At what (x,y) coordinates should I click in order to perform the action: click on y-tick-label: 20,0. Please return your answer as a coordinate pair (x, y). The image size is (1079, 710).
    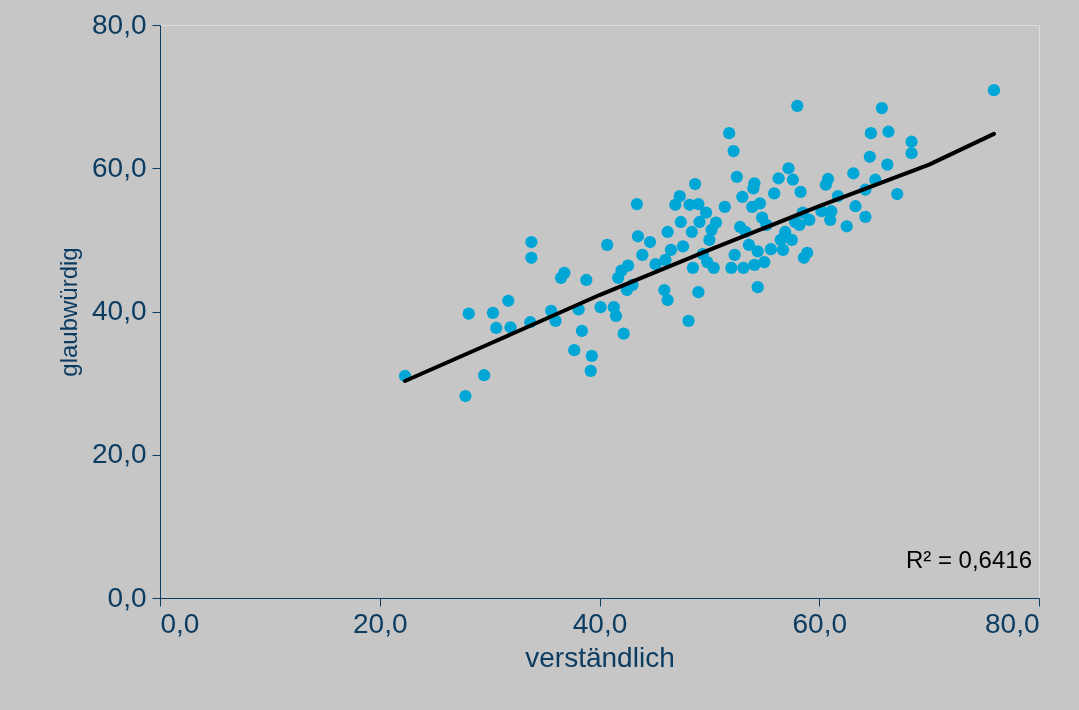
    Looking at the image, I should click on (119, 454).